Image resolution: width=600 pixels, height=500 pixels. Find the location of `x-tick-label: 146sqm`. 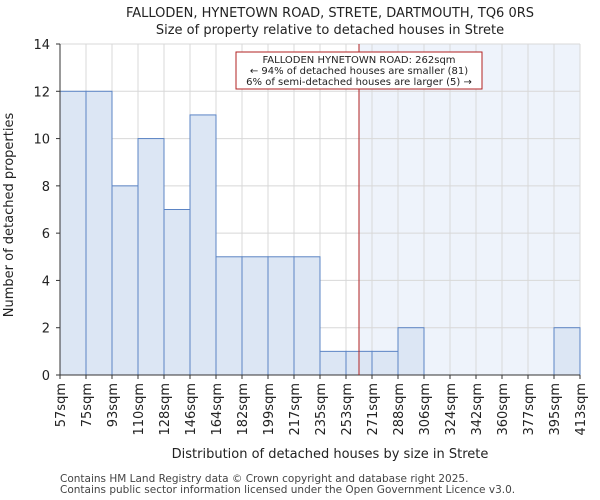

x-tick-label: 146sqm is located at coordinates (191, 409).